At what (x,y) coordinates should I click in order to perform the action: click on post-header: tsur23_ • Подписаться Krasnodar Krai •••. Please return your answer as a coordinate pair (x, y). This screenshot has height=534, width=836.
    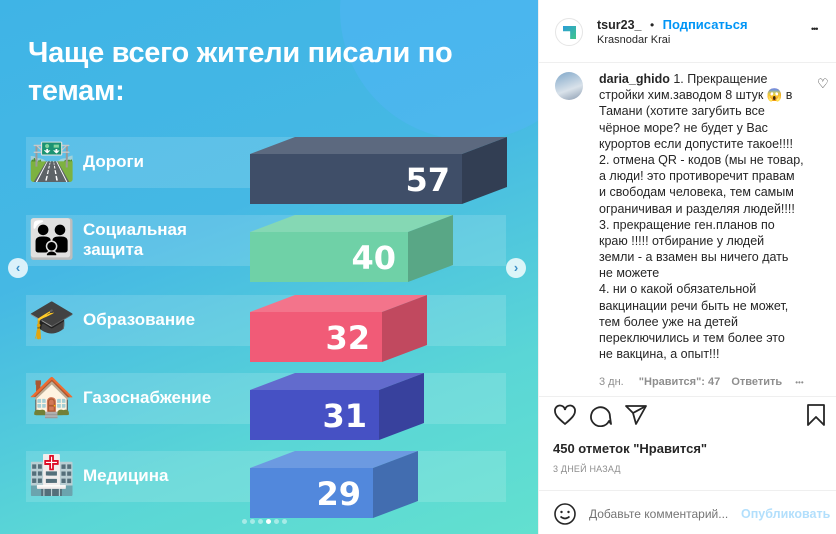
    Looking at the image, I should click on (687, 31).